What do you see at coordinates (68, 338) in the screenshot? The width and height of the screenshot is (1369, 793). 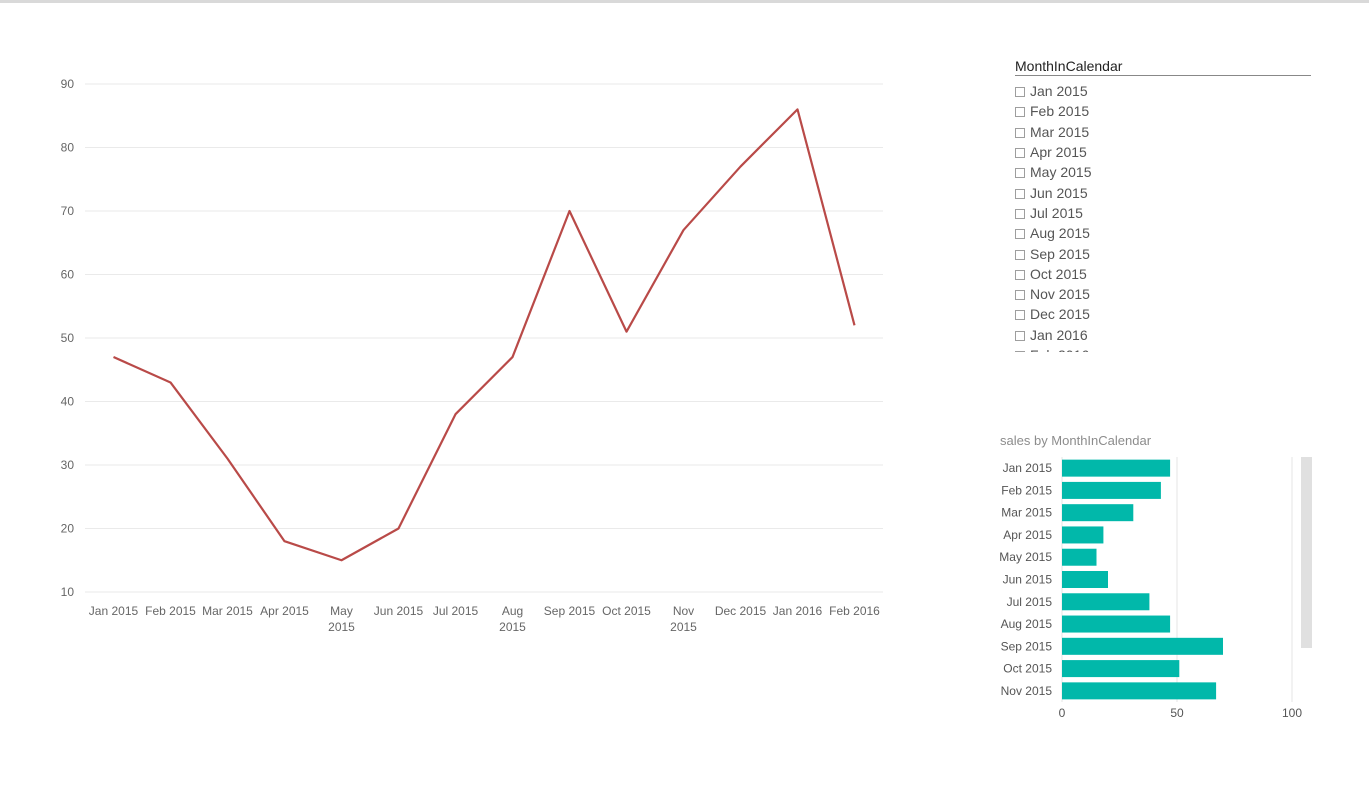 I see `line-chart-y-axis: 10 20 30 40 50 60 70 80 90` at bounding box center [68, 338].